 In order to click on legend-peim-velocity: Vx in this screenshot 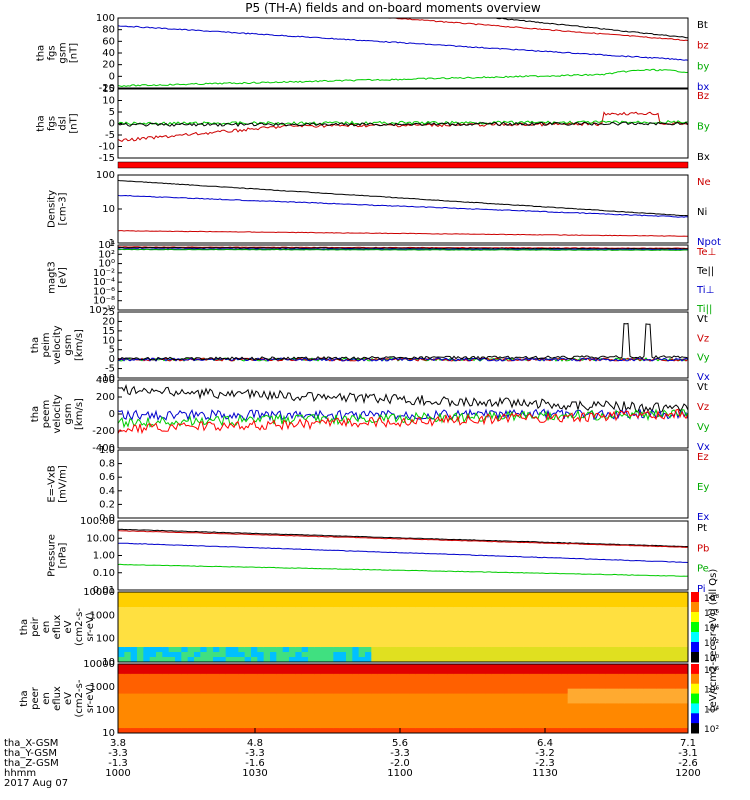, I will do `click(703, 377)`.